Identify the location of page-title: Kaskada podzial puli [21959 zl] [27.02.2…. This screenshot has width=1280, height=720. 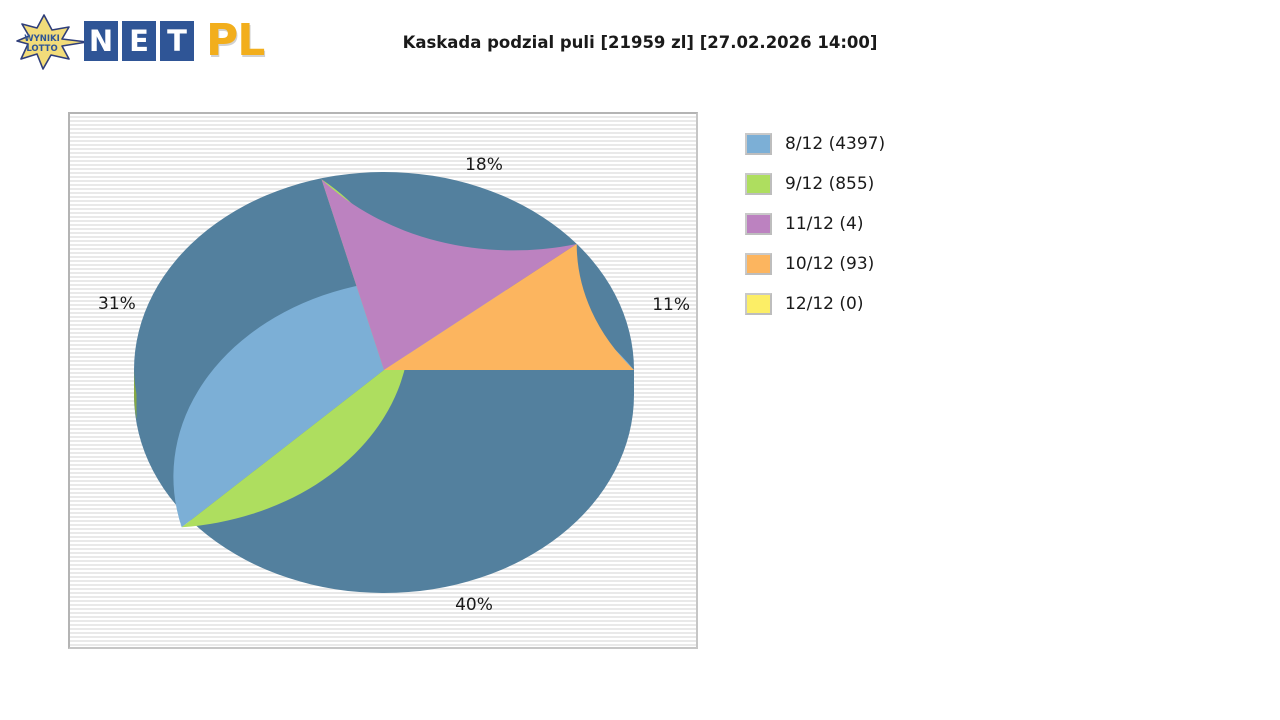
(640, 42).